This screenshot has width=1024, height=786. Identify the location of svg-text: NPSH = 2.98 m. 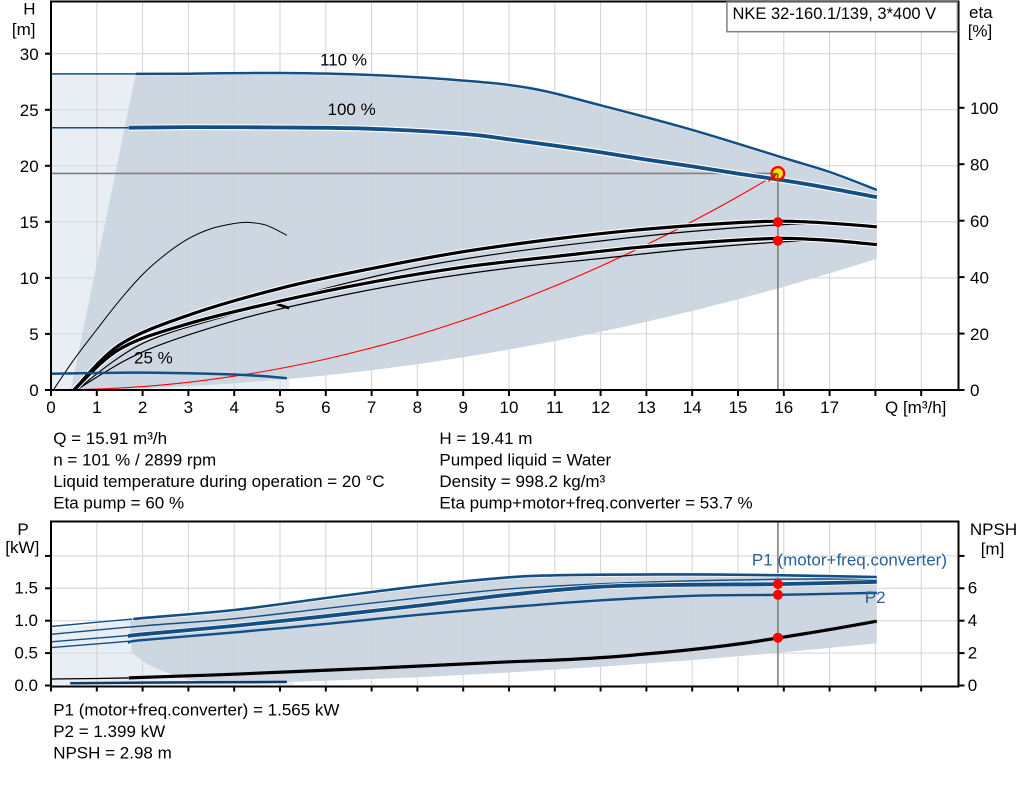
(112, 753).